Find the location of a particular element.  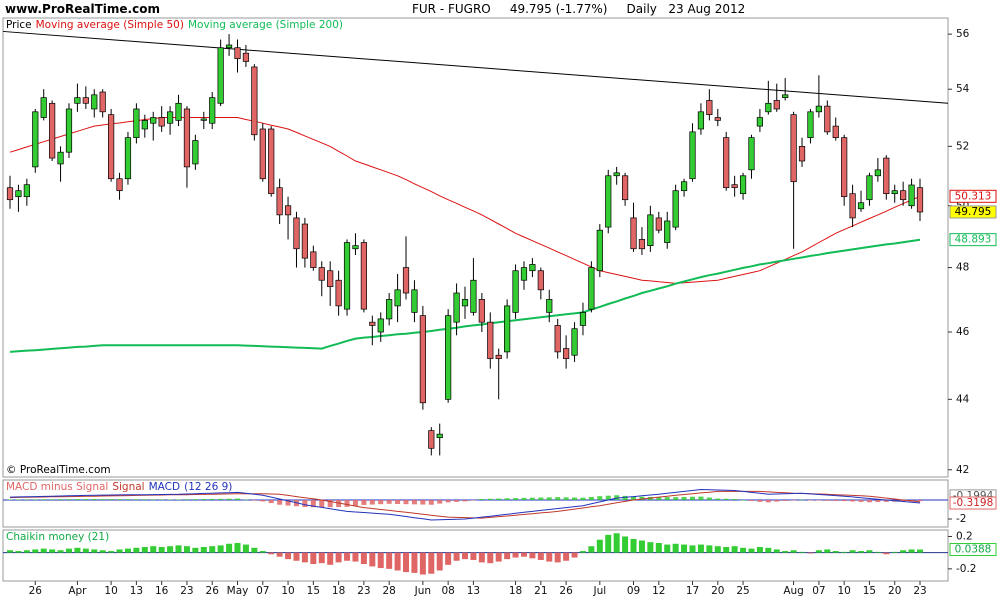

chaikin-title: Chaikin money (21) is located at coordinates (58, 537).